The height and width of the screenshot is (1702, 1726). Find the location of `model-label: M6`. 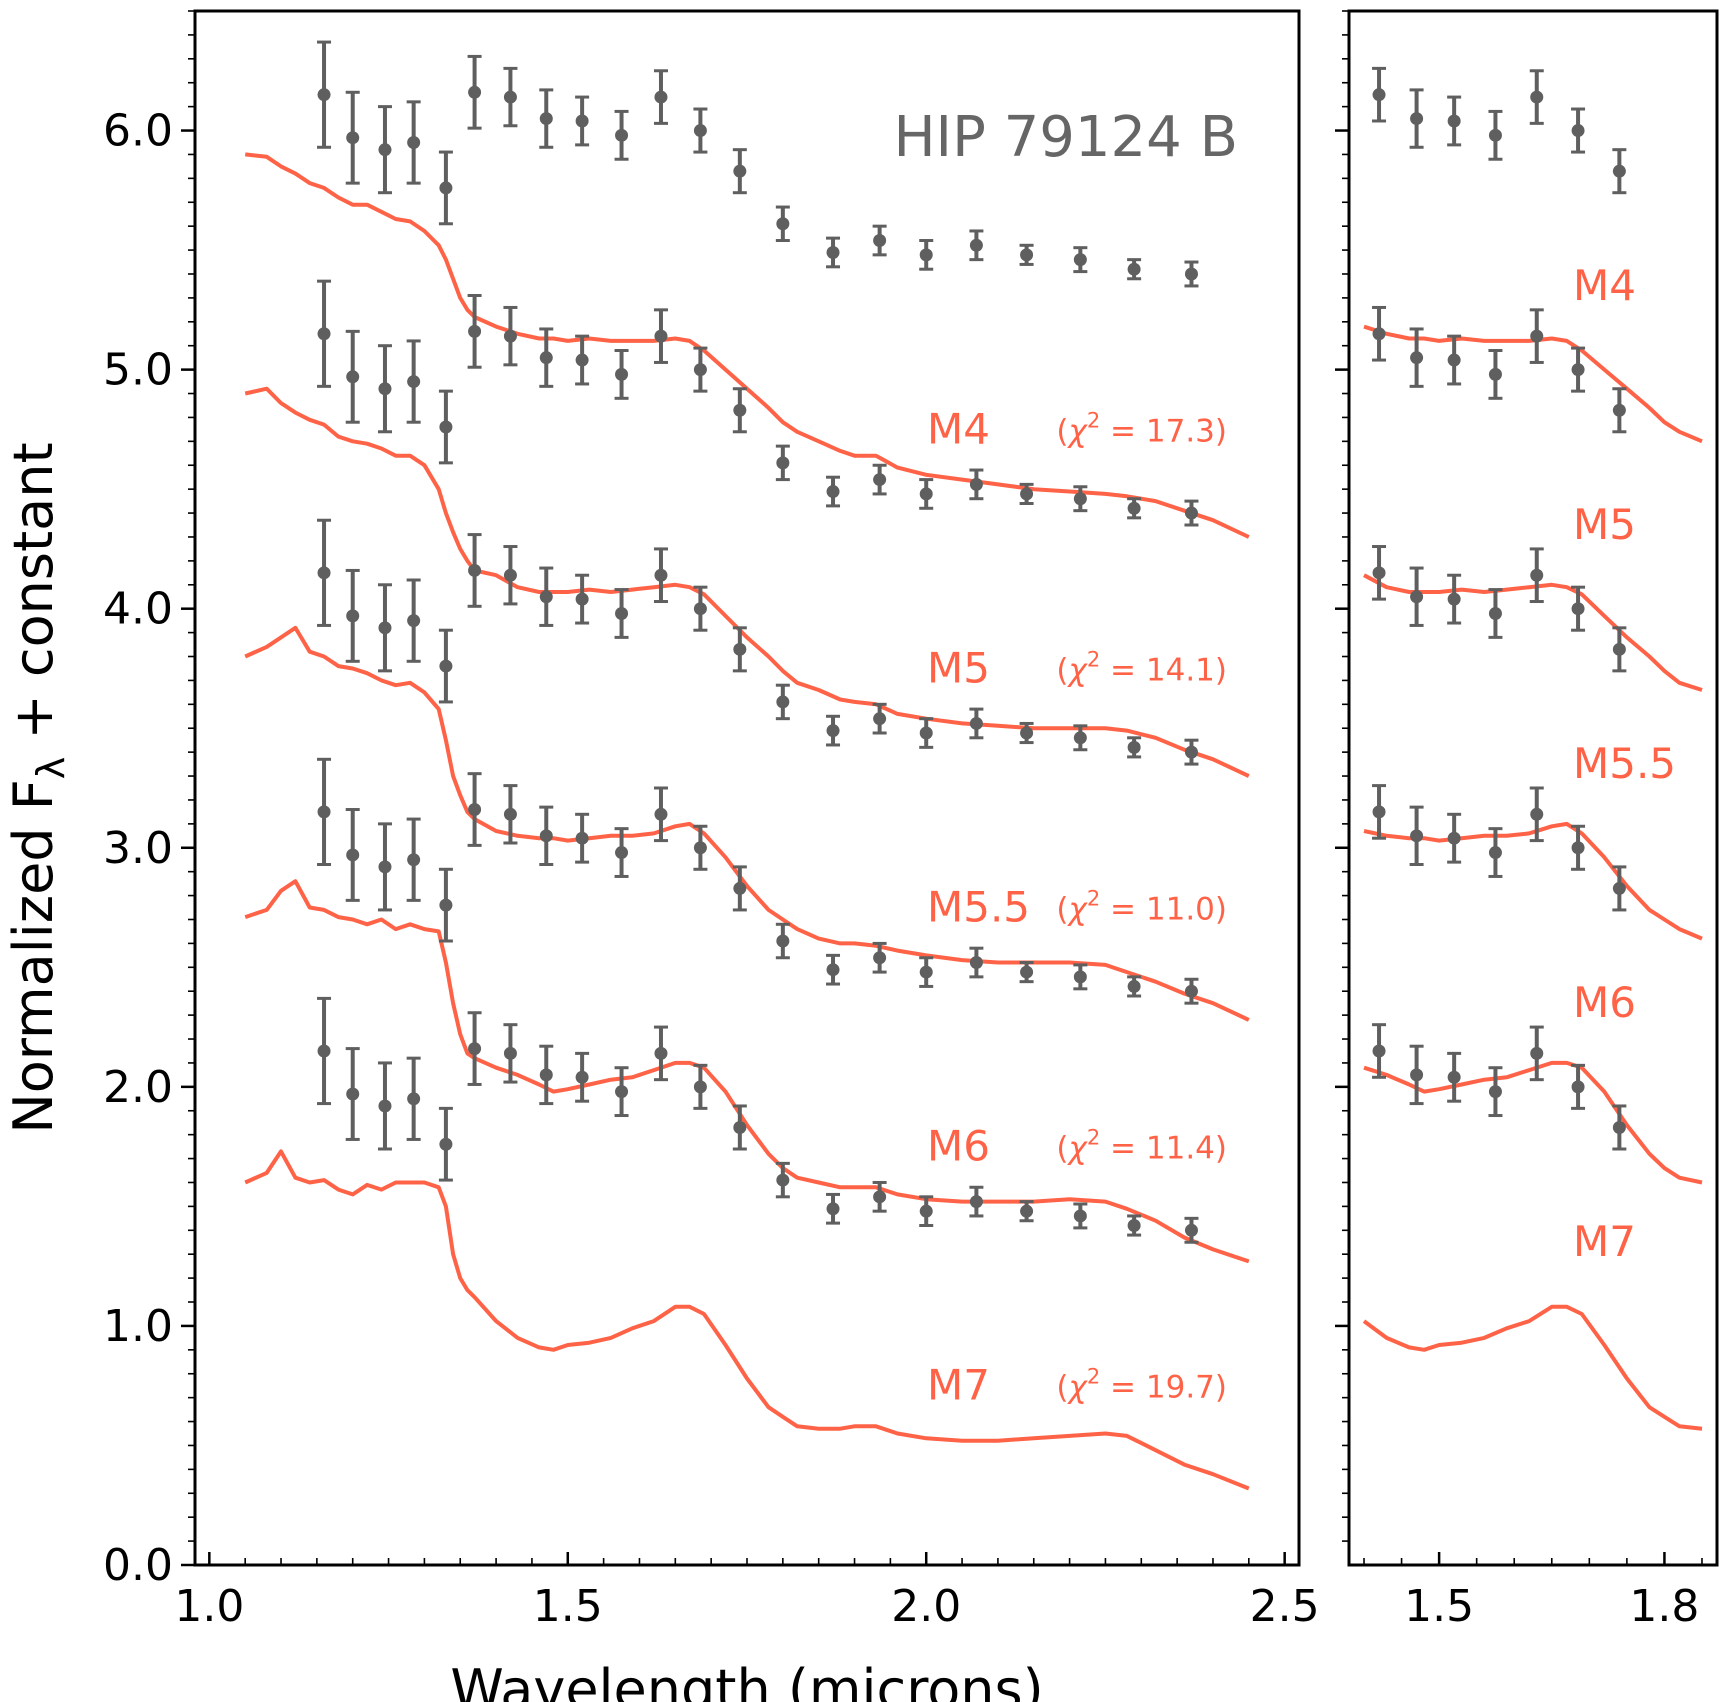

model-label: M6 is located at coordinates (958, 1146).